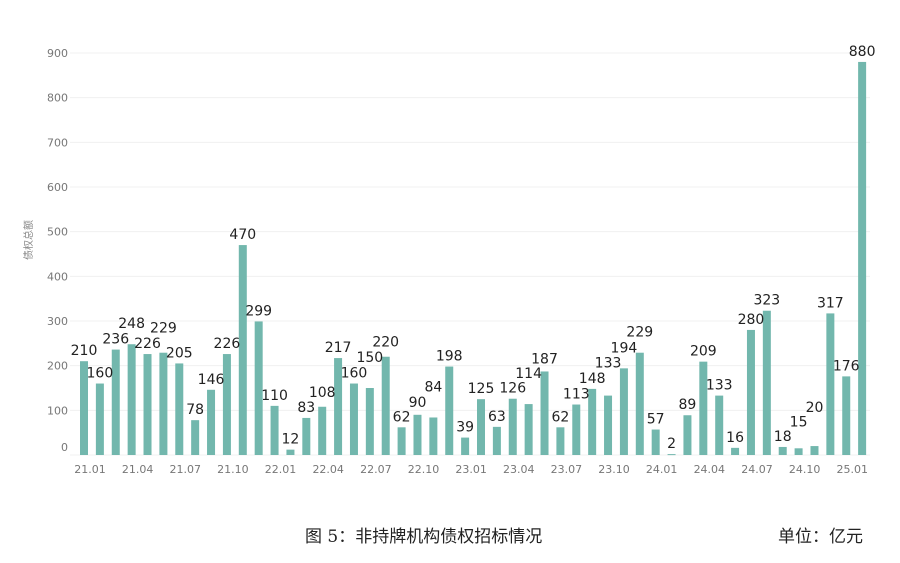 The width and height of the screenshot is (900, 563). I want to click on y-tick-label: 0, so click(64, 447).